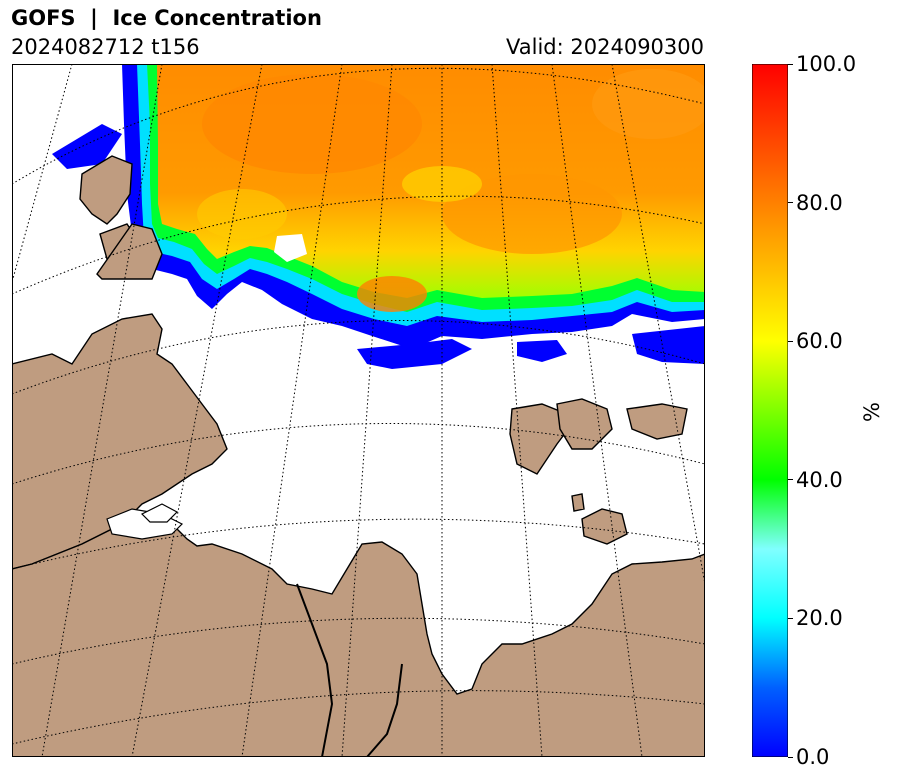 This screenshot has height=781, width=897. Describe the element at coordinates (106, 190) in the screenshot. I see `svalbard-island` at that location.